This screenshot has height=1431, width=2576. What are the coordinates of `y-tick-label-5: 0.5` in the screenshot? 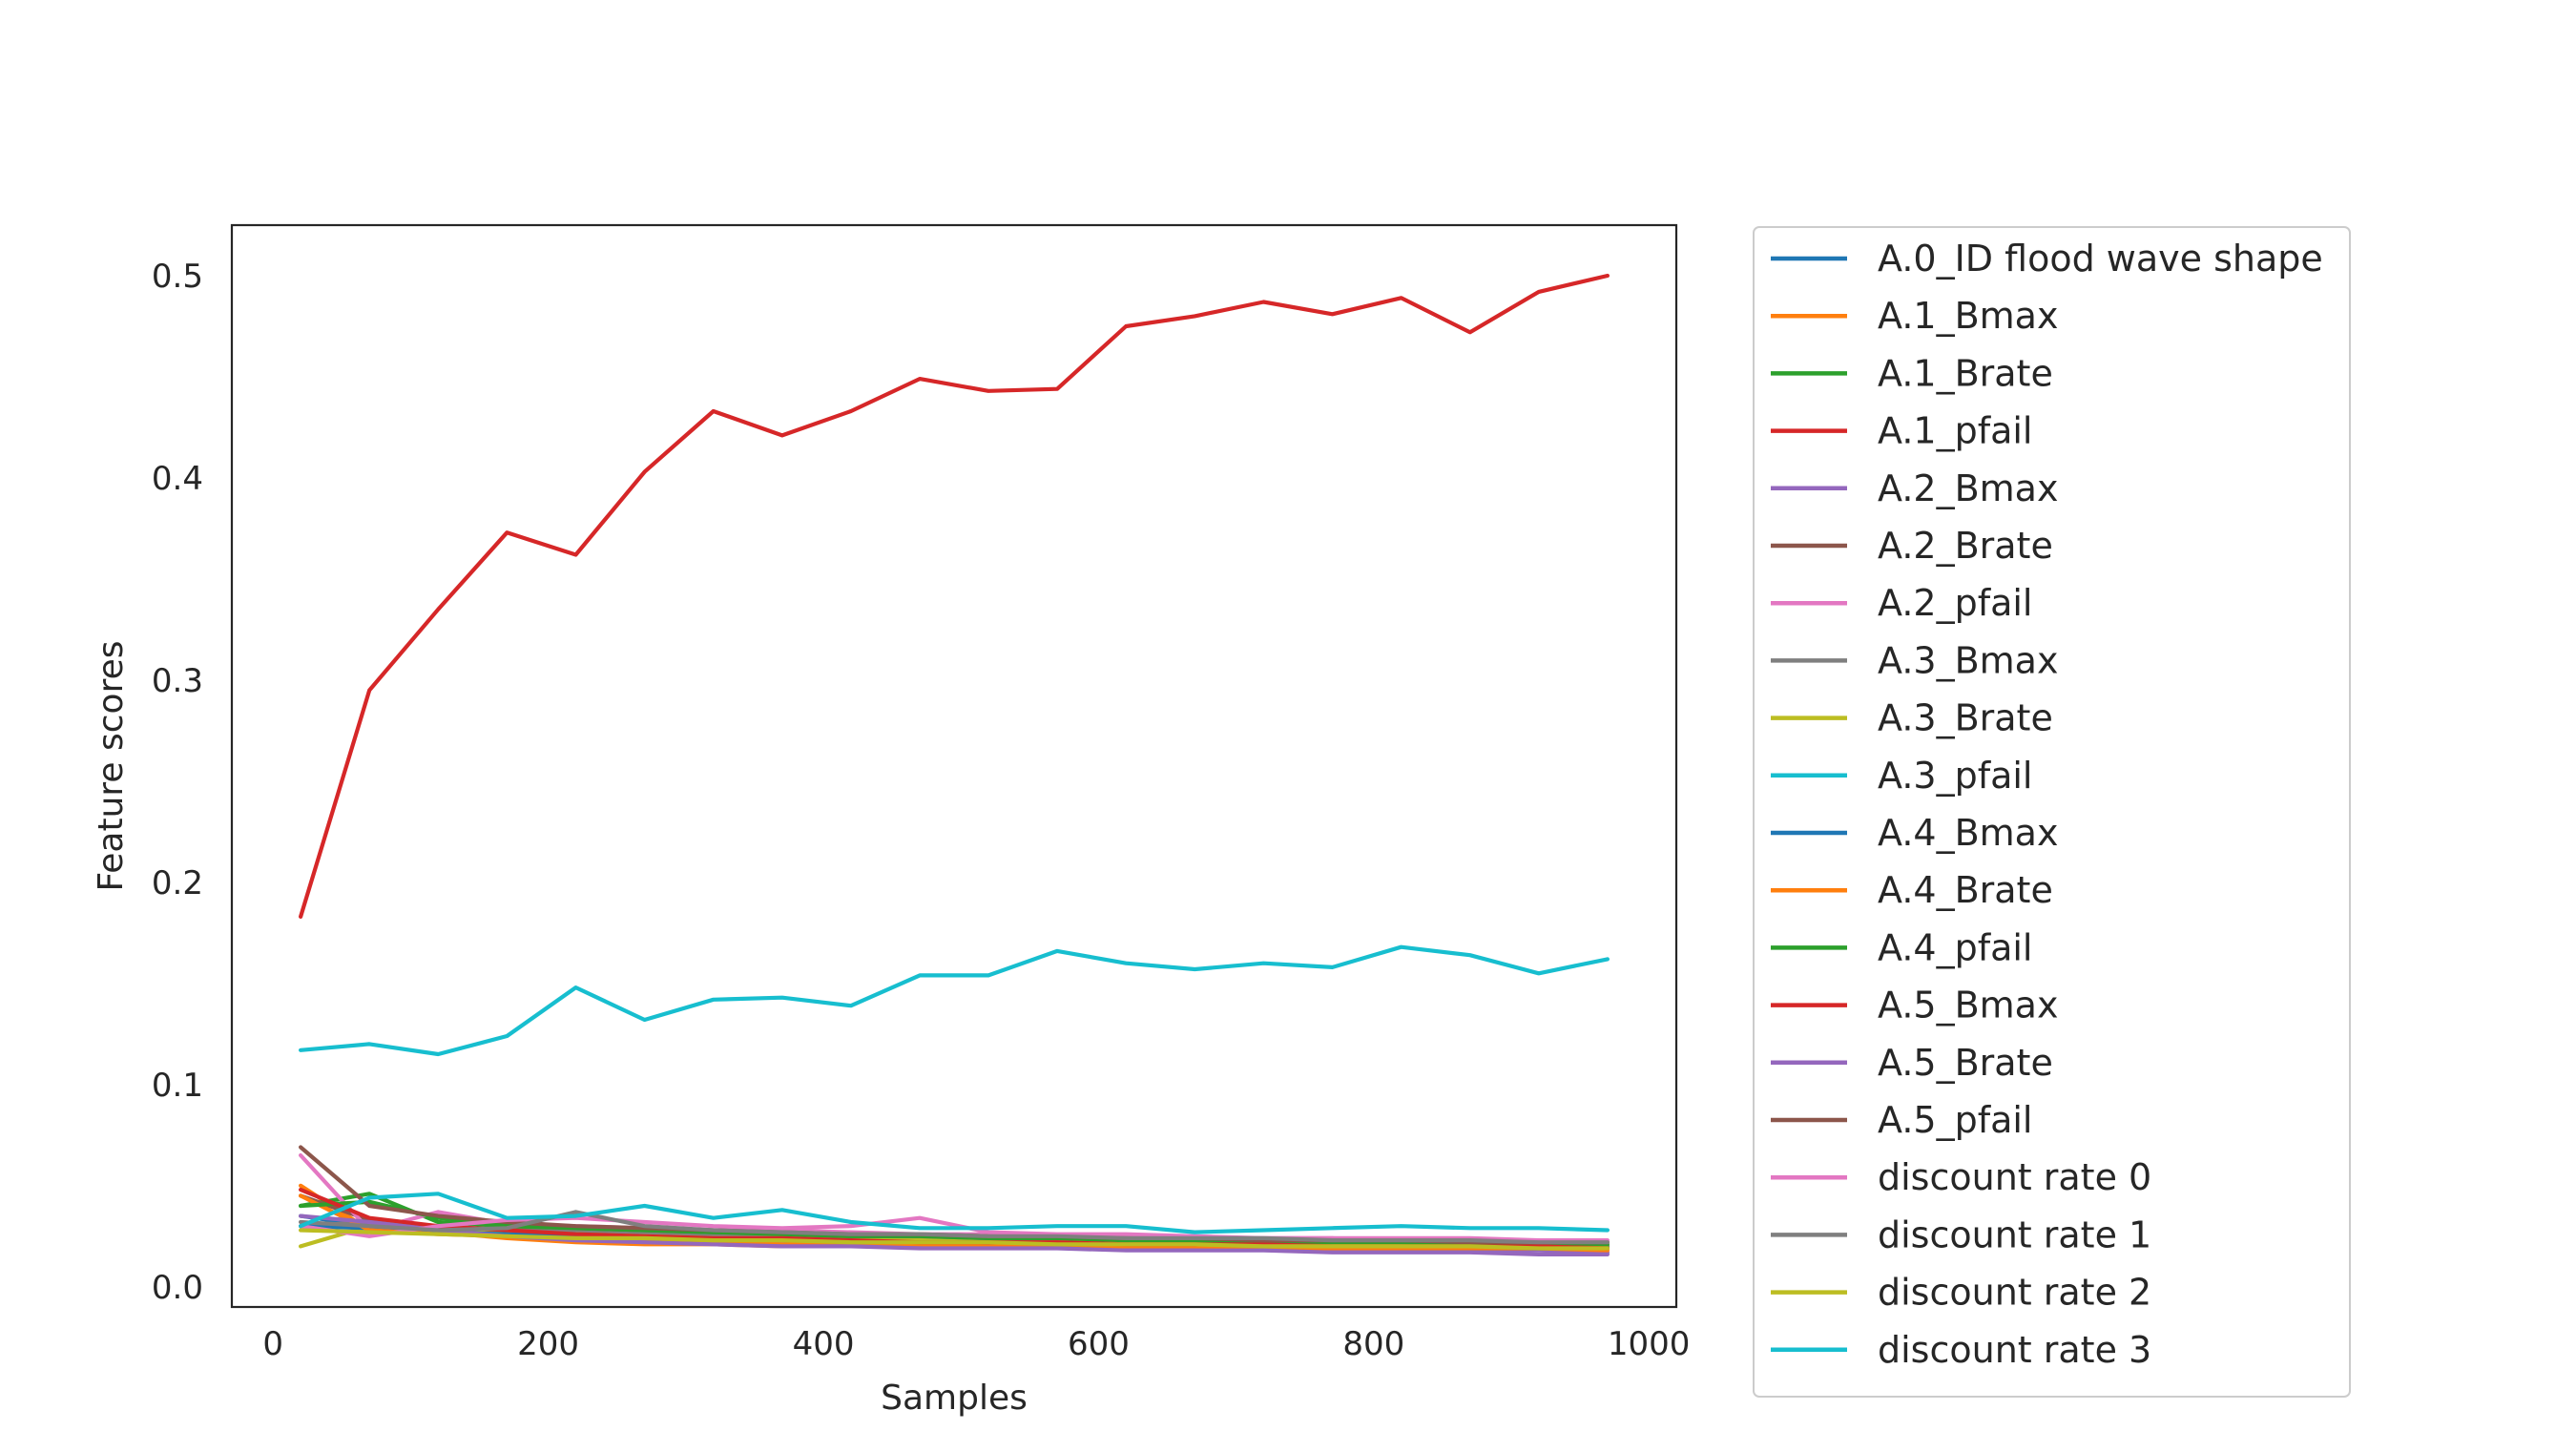 It's located at (177, 277).